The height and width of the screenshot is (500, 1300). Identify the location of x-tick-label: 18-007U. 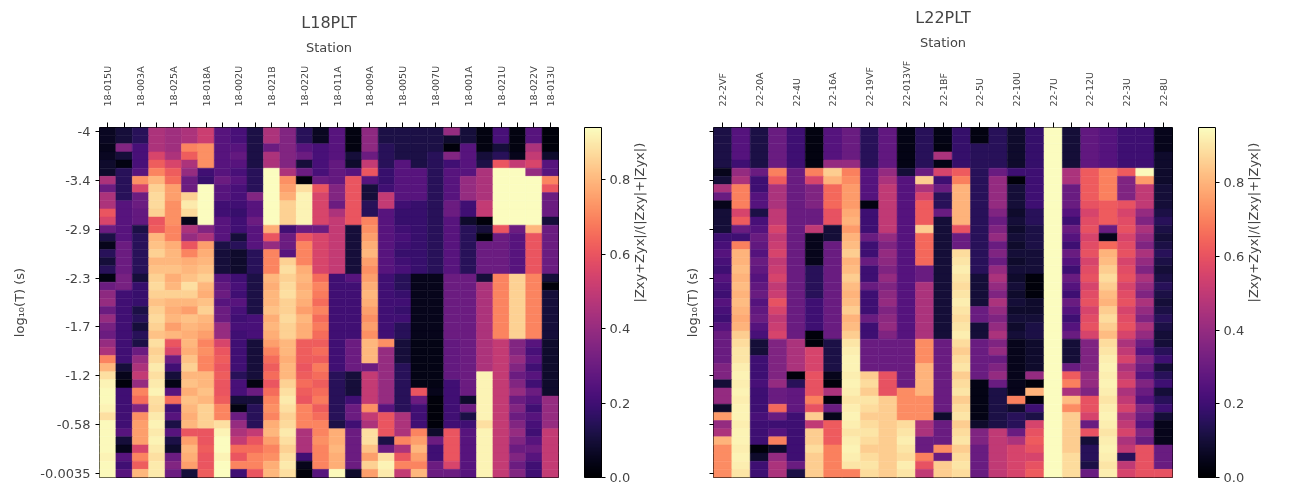
(436, 86).